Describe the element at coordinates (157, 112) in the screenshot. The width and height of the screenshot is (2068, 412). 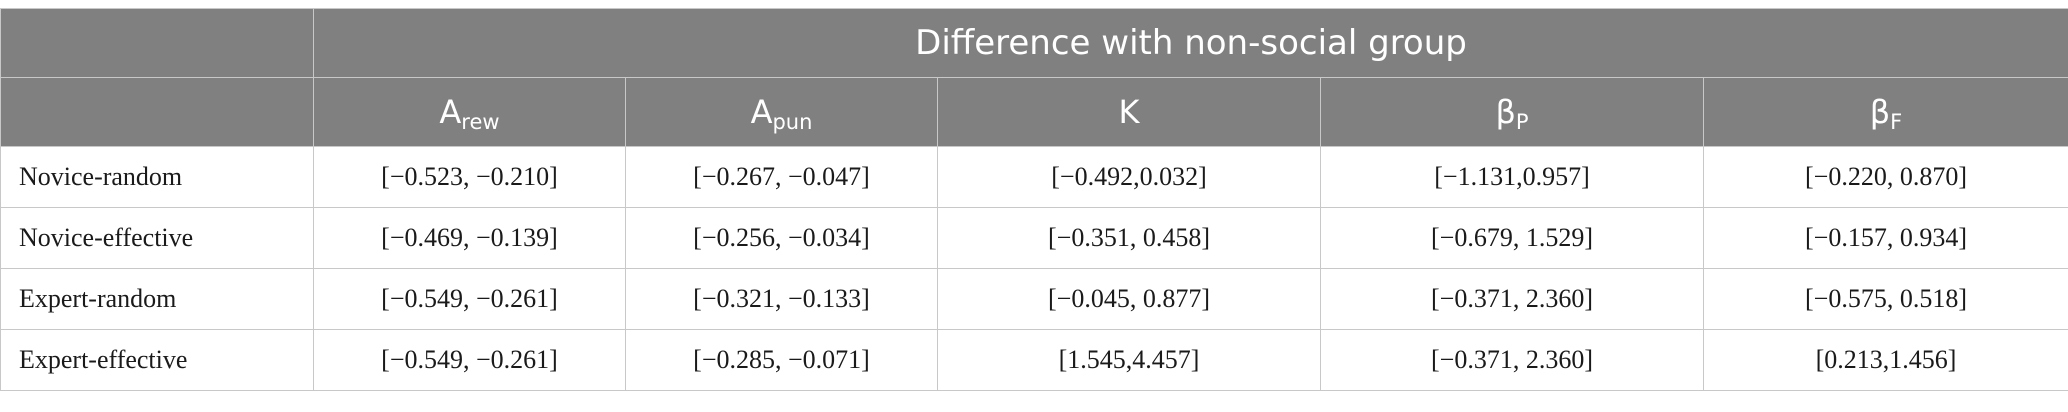
I see `corner-cell-lower` at that location.